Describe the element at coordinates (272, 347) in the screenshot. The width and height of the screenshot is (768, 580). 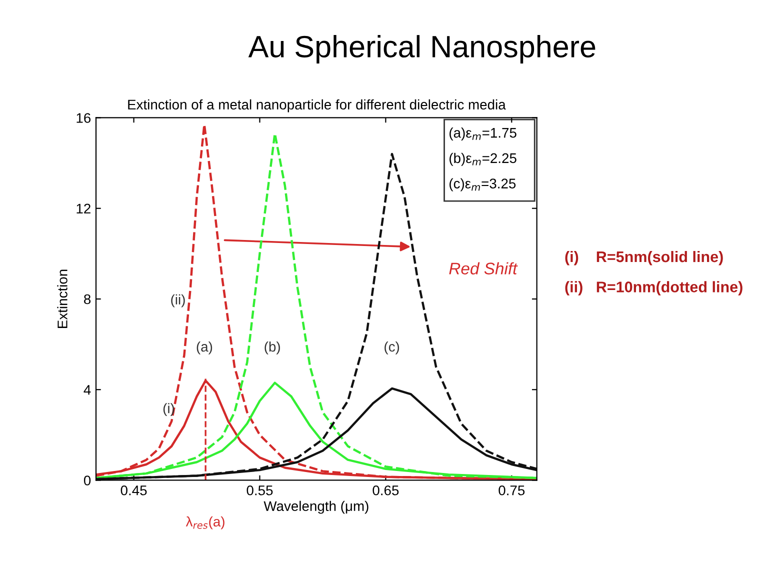
I see `annotation: (b)` at that location.